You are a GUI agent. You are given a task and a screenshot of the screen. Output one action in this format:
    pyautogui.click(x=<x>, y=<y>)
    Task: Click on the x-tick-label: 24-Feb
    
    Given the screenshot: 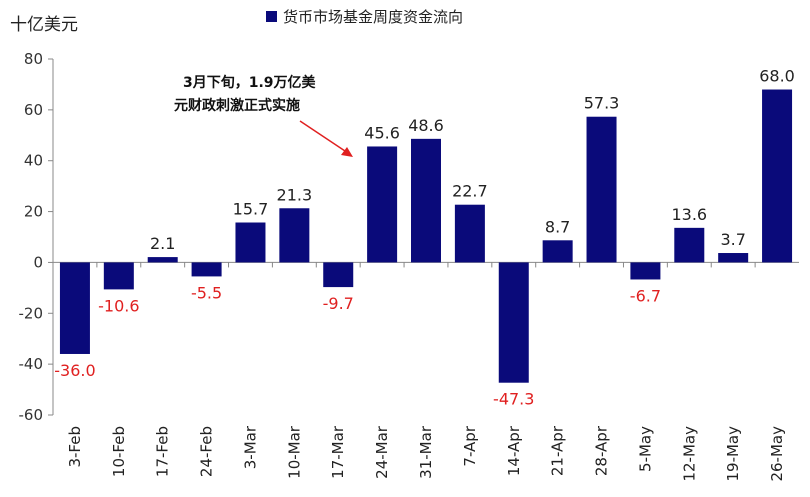 What is the action you would take?
    pyautogui.click(x=207, y=451)
    